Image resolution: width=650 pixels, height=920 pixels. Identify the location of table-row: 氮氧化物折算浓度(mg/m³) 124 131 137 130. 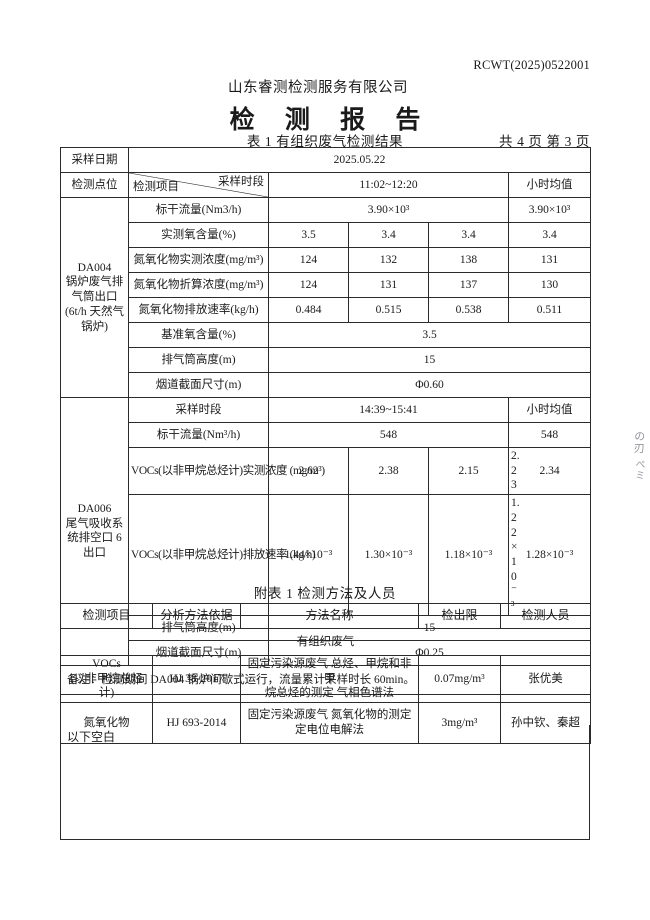
(326, 285).